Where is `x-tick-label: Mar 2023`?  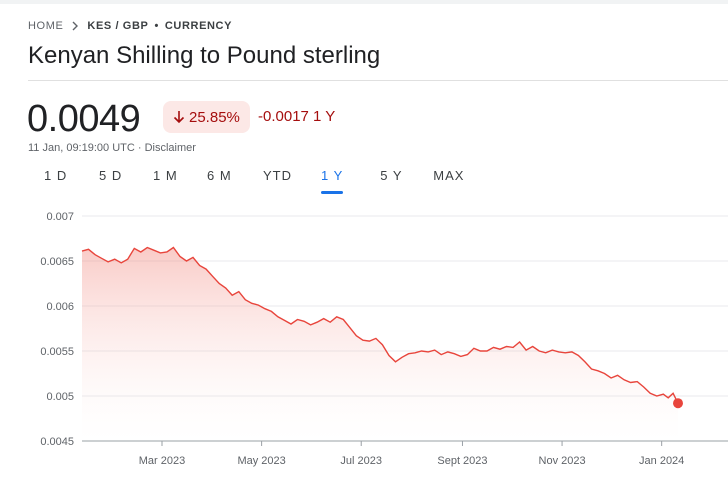 x-tick-label: Mar 2023 is located at coordinates (162, 461).